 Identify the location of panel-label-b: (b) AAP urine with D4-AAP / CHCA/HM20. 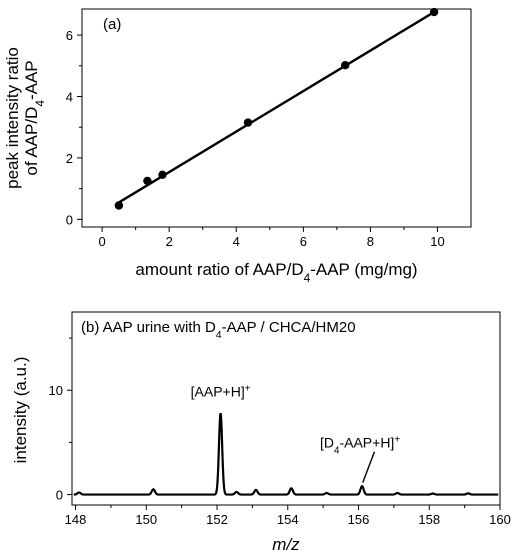
(218, 330).